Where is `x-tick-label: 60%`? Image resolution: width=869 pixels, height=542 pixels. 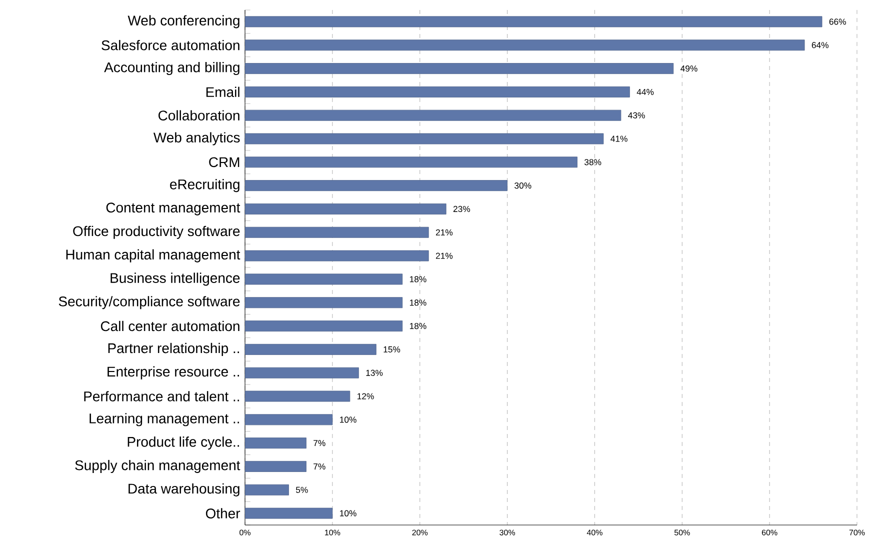
x-tick-label: 60% is located at coordinates (770, 533).